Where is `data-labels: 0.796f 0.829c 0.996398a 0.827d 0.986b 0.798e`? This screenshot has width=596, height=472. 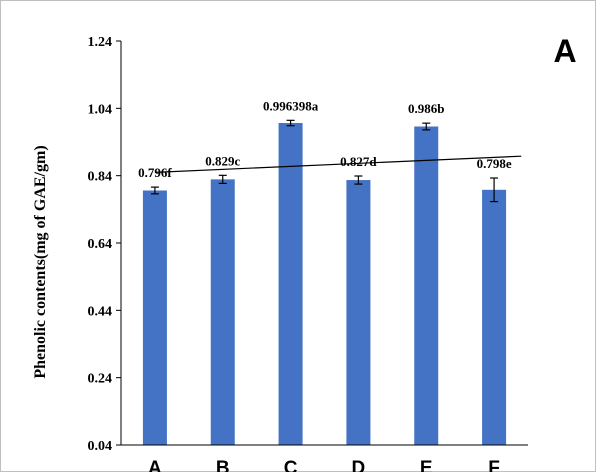 data-labels: 0.796f 0.829c 0.996398a 0.827d 0.986b 0.798e is located at coordinates (325, 139).